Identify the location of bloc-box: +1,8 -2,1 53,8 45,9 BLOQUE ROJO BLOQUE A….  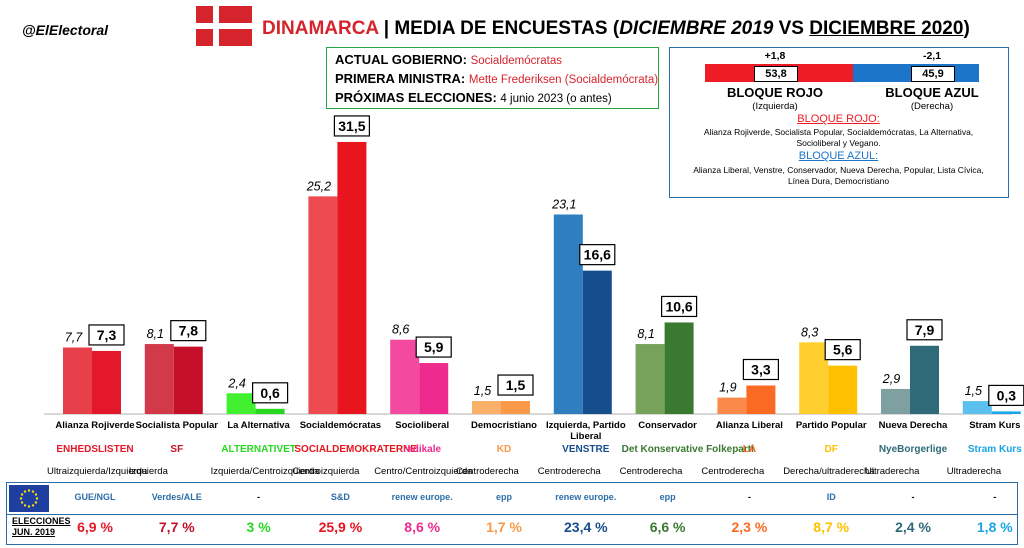
(839, 122).